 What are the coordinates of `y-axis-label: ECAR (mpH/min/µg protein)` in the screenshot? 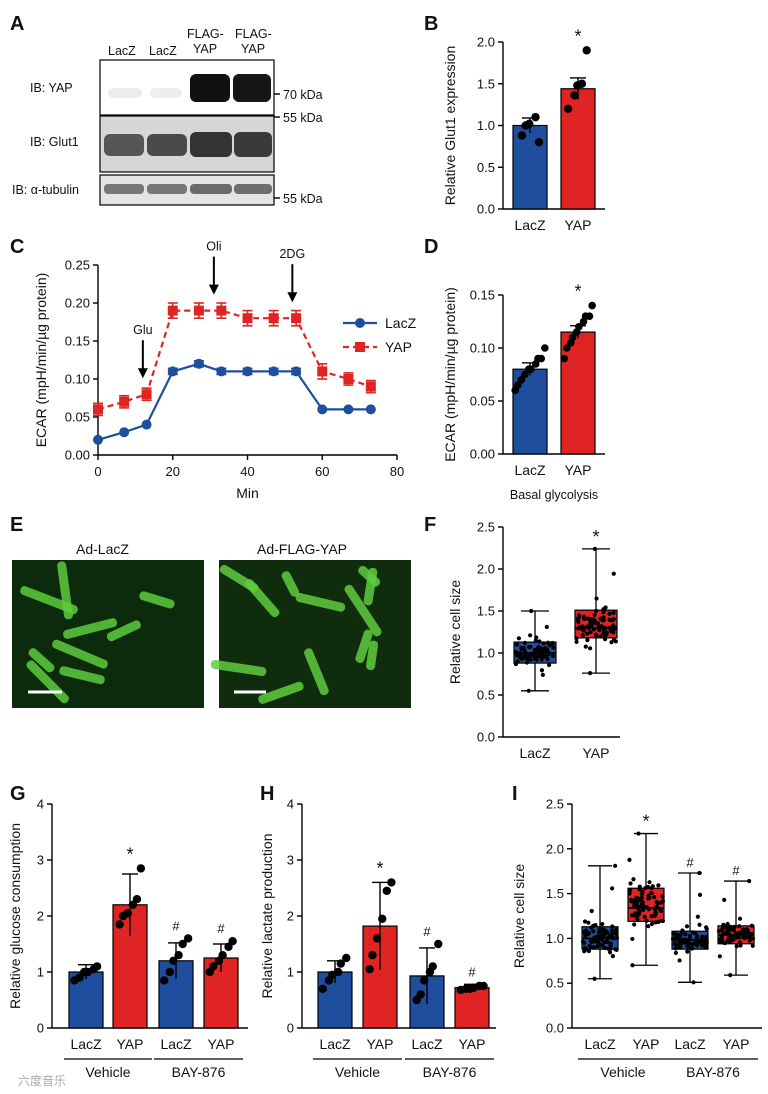 It's located at (41, 360).